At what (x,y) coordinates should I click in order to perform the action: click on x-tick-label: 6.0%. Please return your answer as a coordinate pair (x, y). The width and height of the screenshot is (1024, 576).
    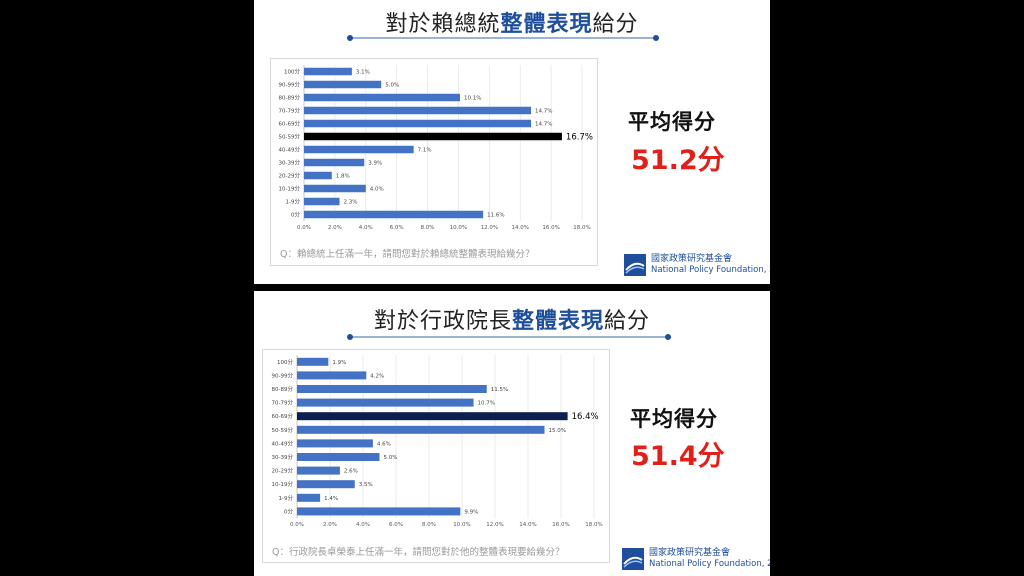
    Looking at the image, I should click on (397, 228).